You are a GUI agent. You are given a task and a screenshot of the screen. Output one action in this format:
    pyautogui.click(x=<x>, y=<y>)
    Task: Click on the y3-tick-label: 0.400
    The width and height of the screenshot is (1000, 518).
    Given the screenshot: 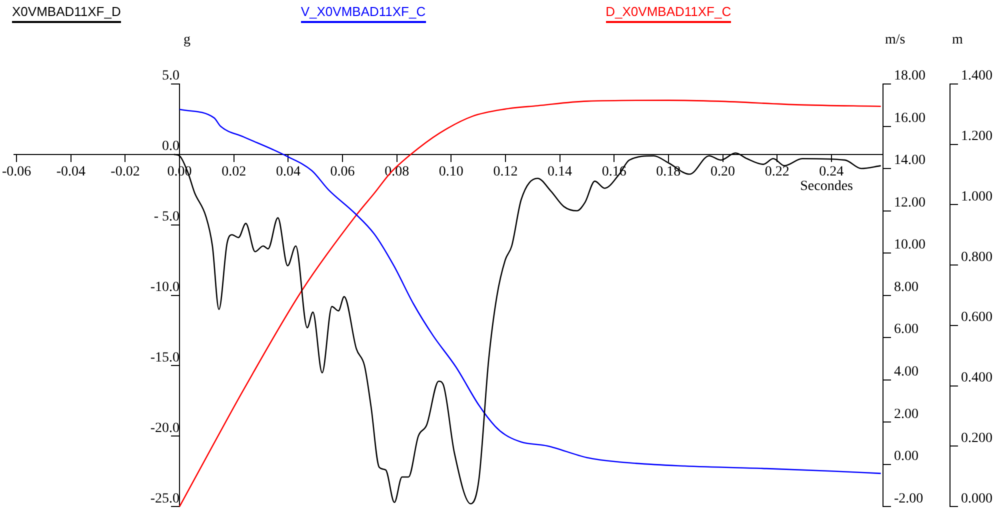 What is the action you would take?
    pyautogui.click(x=976, y=378)
    